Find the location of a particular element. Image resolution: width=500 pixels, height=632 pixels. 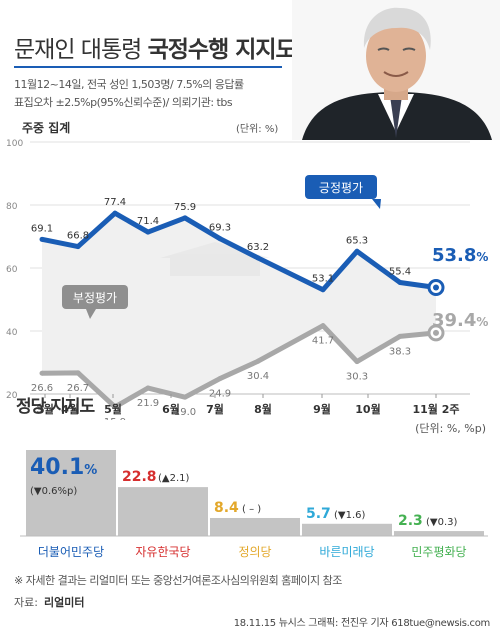

title-part-1: 문재인 대통령 is located at coordinates (78, 50).